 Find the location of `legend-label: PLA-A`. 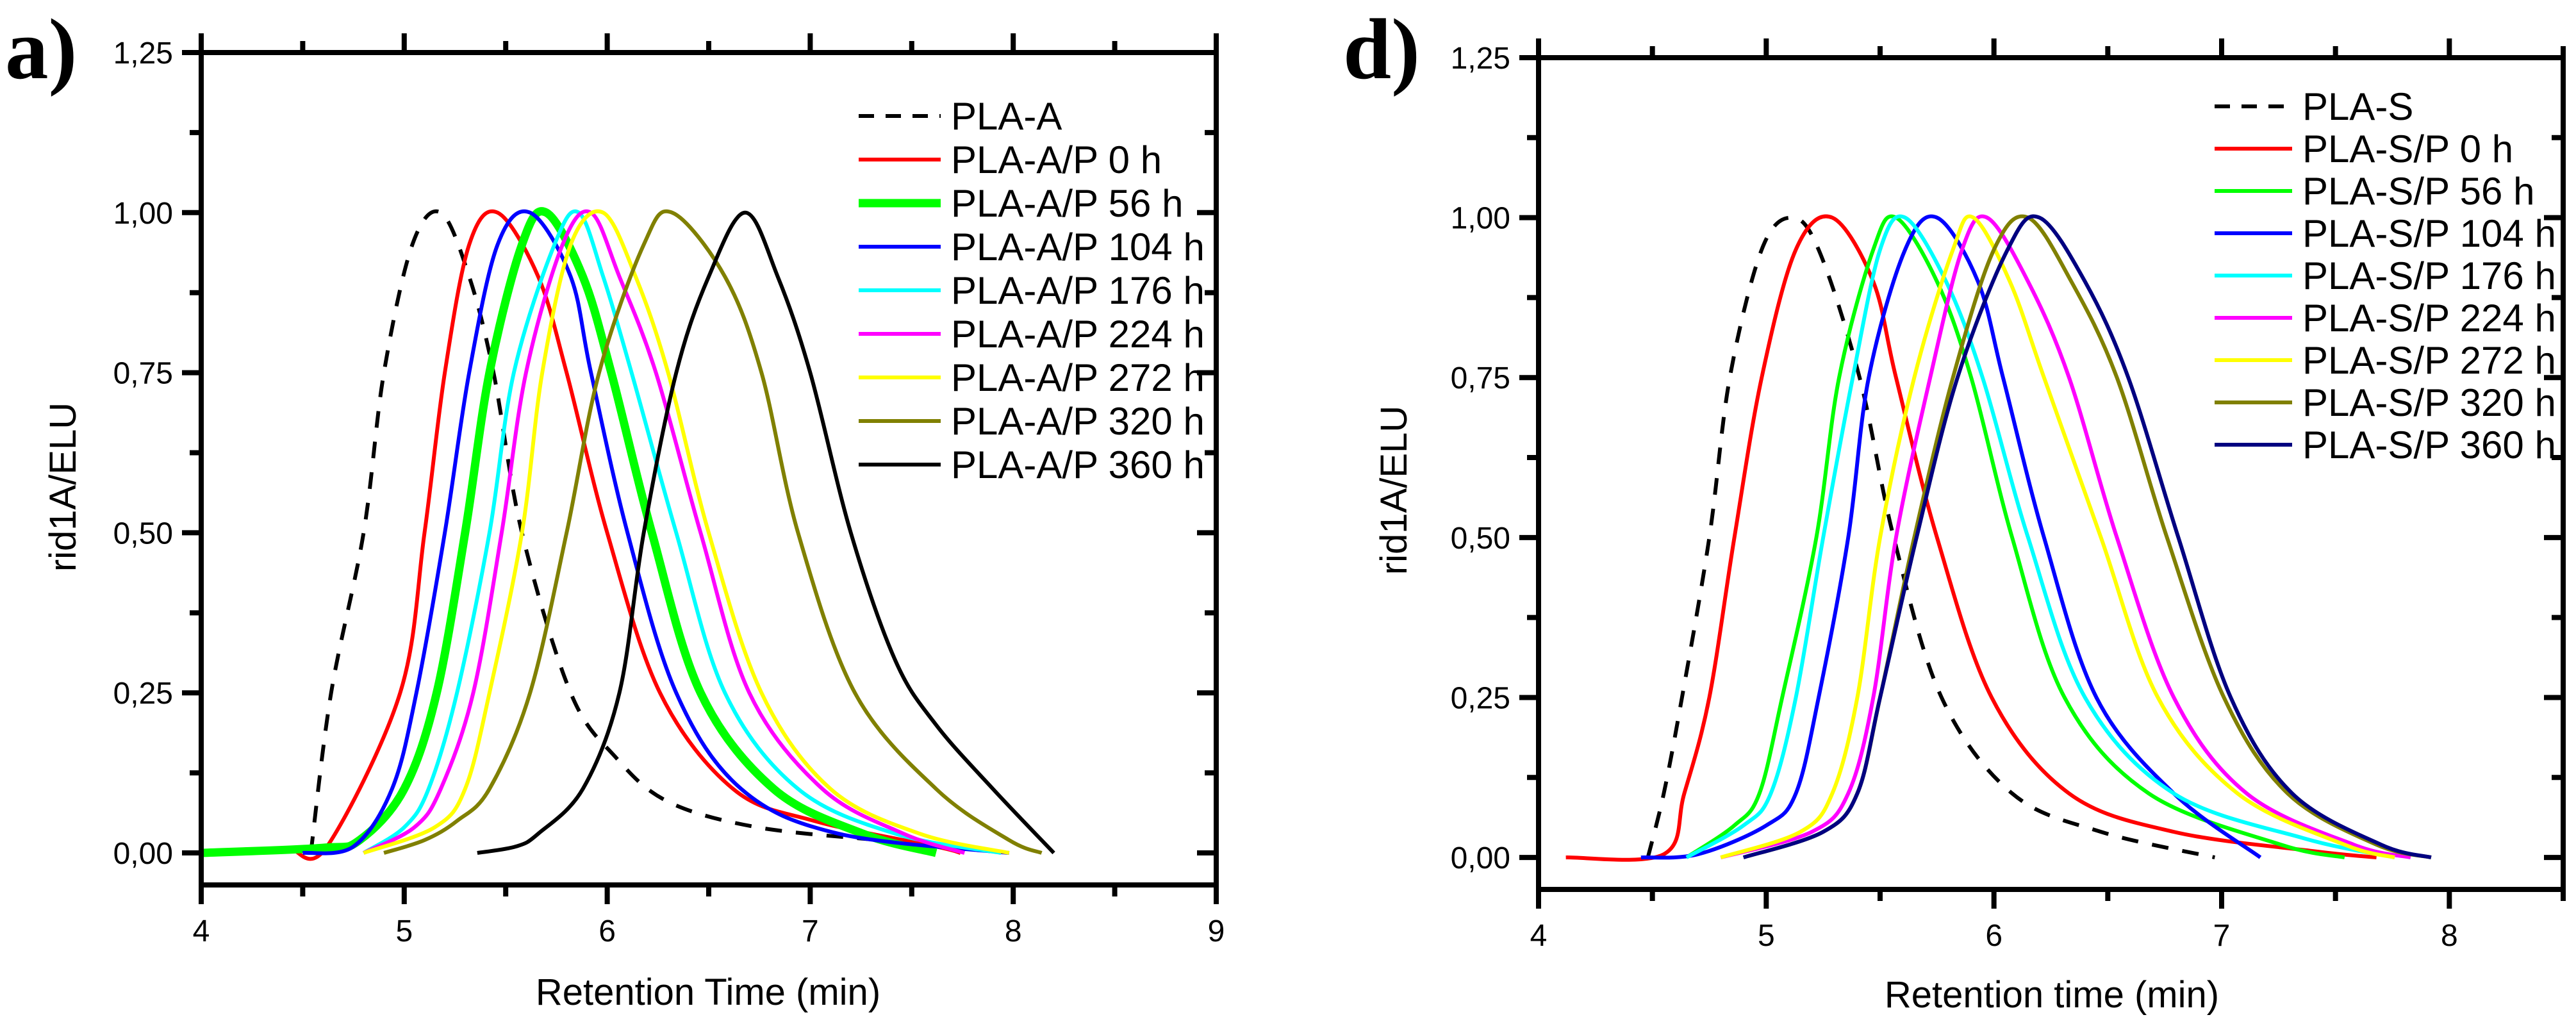

legend-label: PLA-A is located at coordinates (1006, 116).